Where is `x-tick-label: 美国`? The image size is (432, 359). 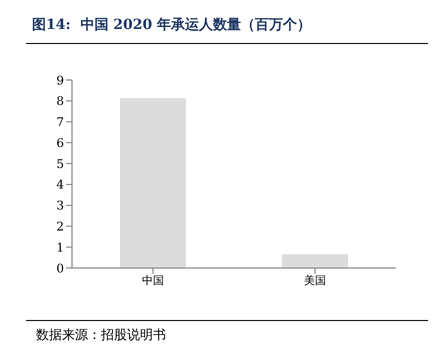 x-tick-label: 美国 is located at coordinates (315, 280).